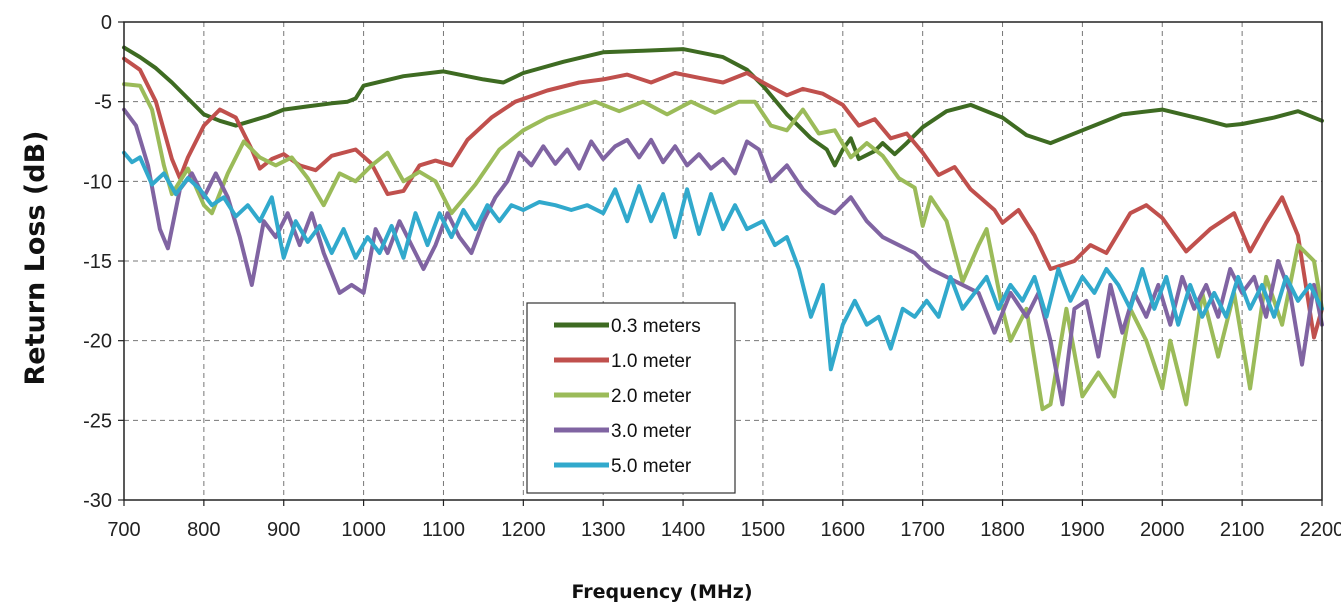 This screenshot has width=1341, height=606. I want to click on x-tick-label: 1000, so click(363, 530).